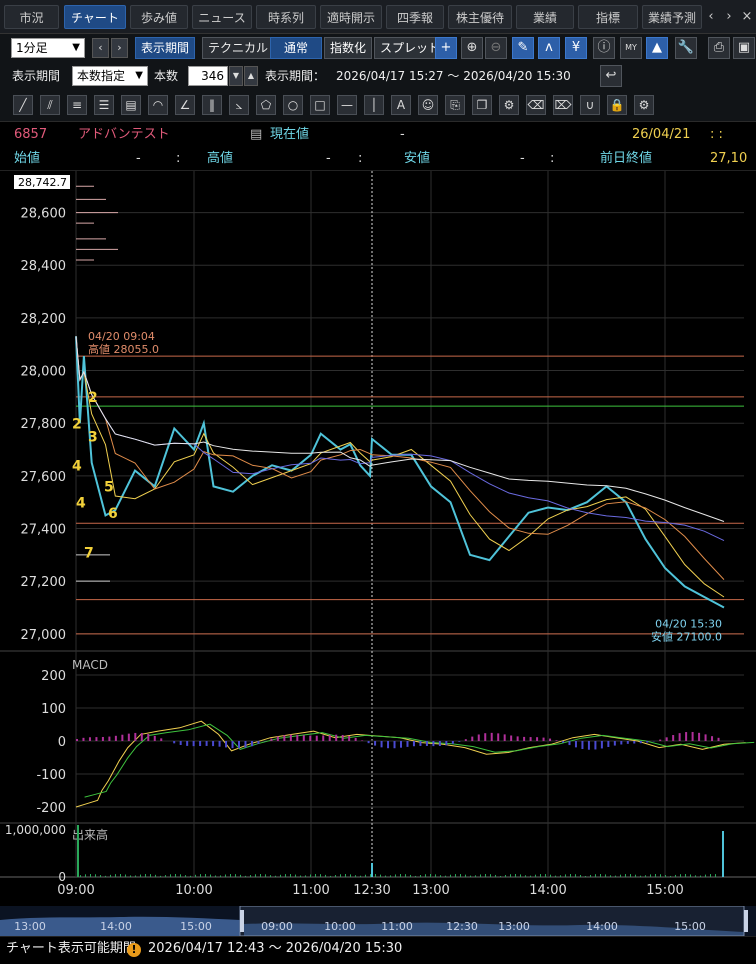 The image size is (756, 964). Describe the element at coordinates (360, 158) in the screenshot. I see `high-time: :` at that location.